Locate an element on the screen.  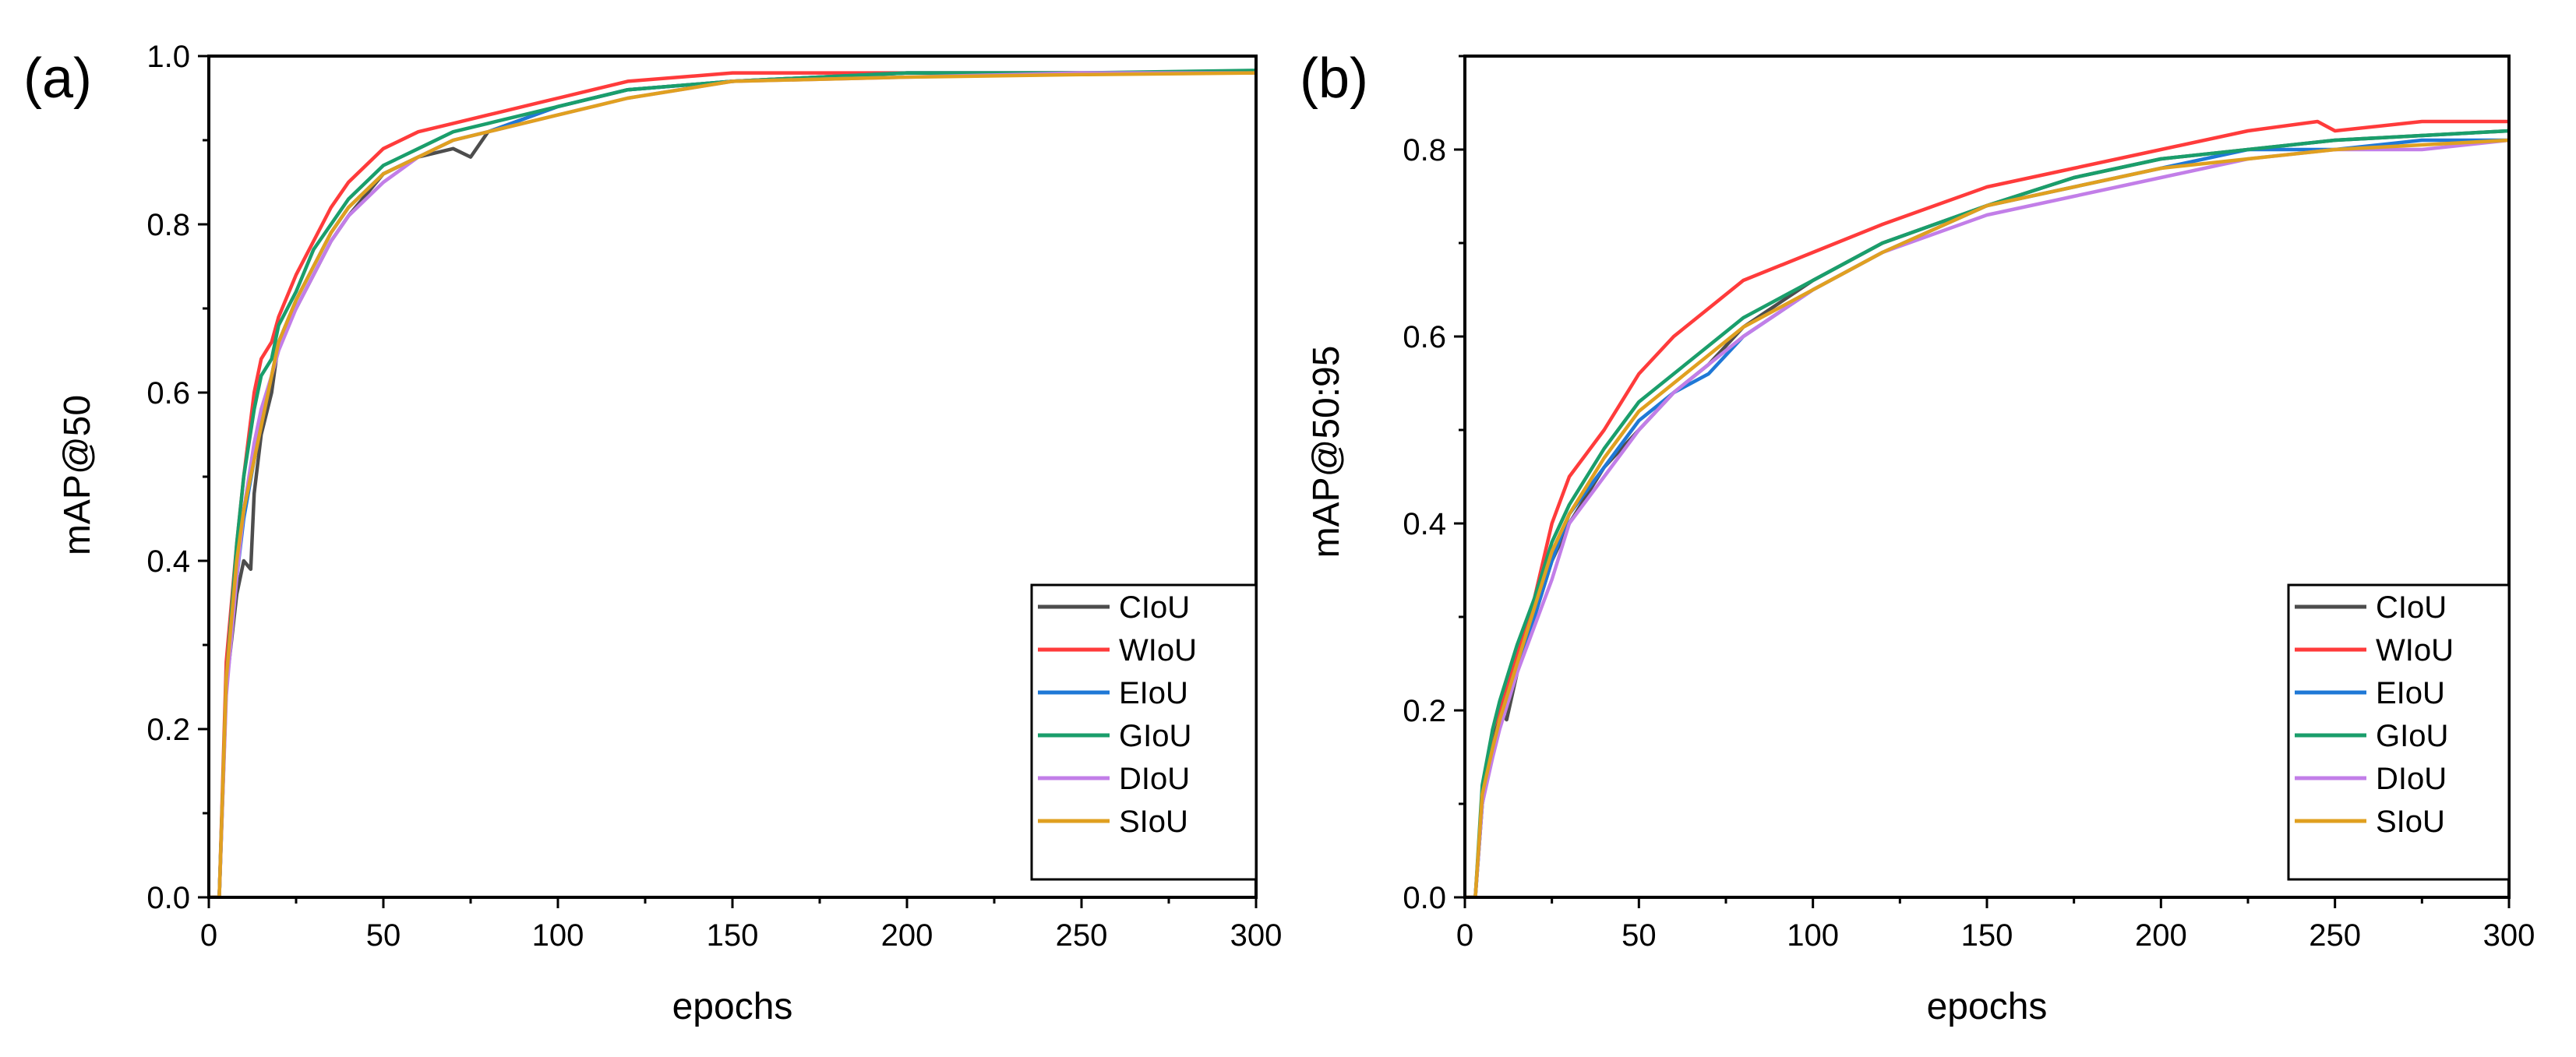
x-axis-title-a: epochs is located at coordinates (732, 1006).